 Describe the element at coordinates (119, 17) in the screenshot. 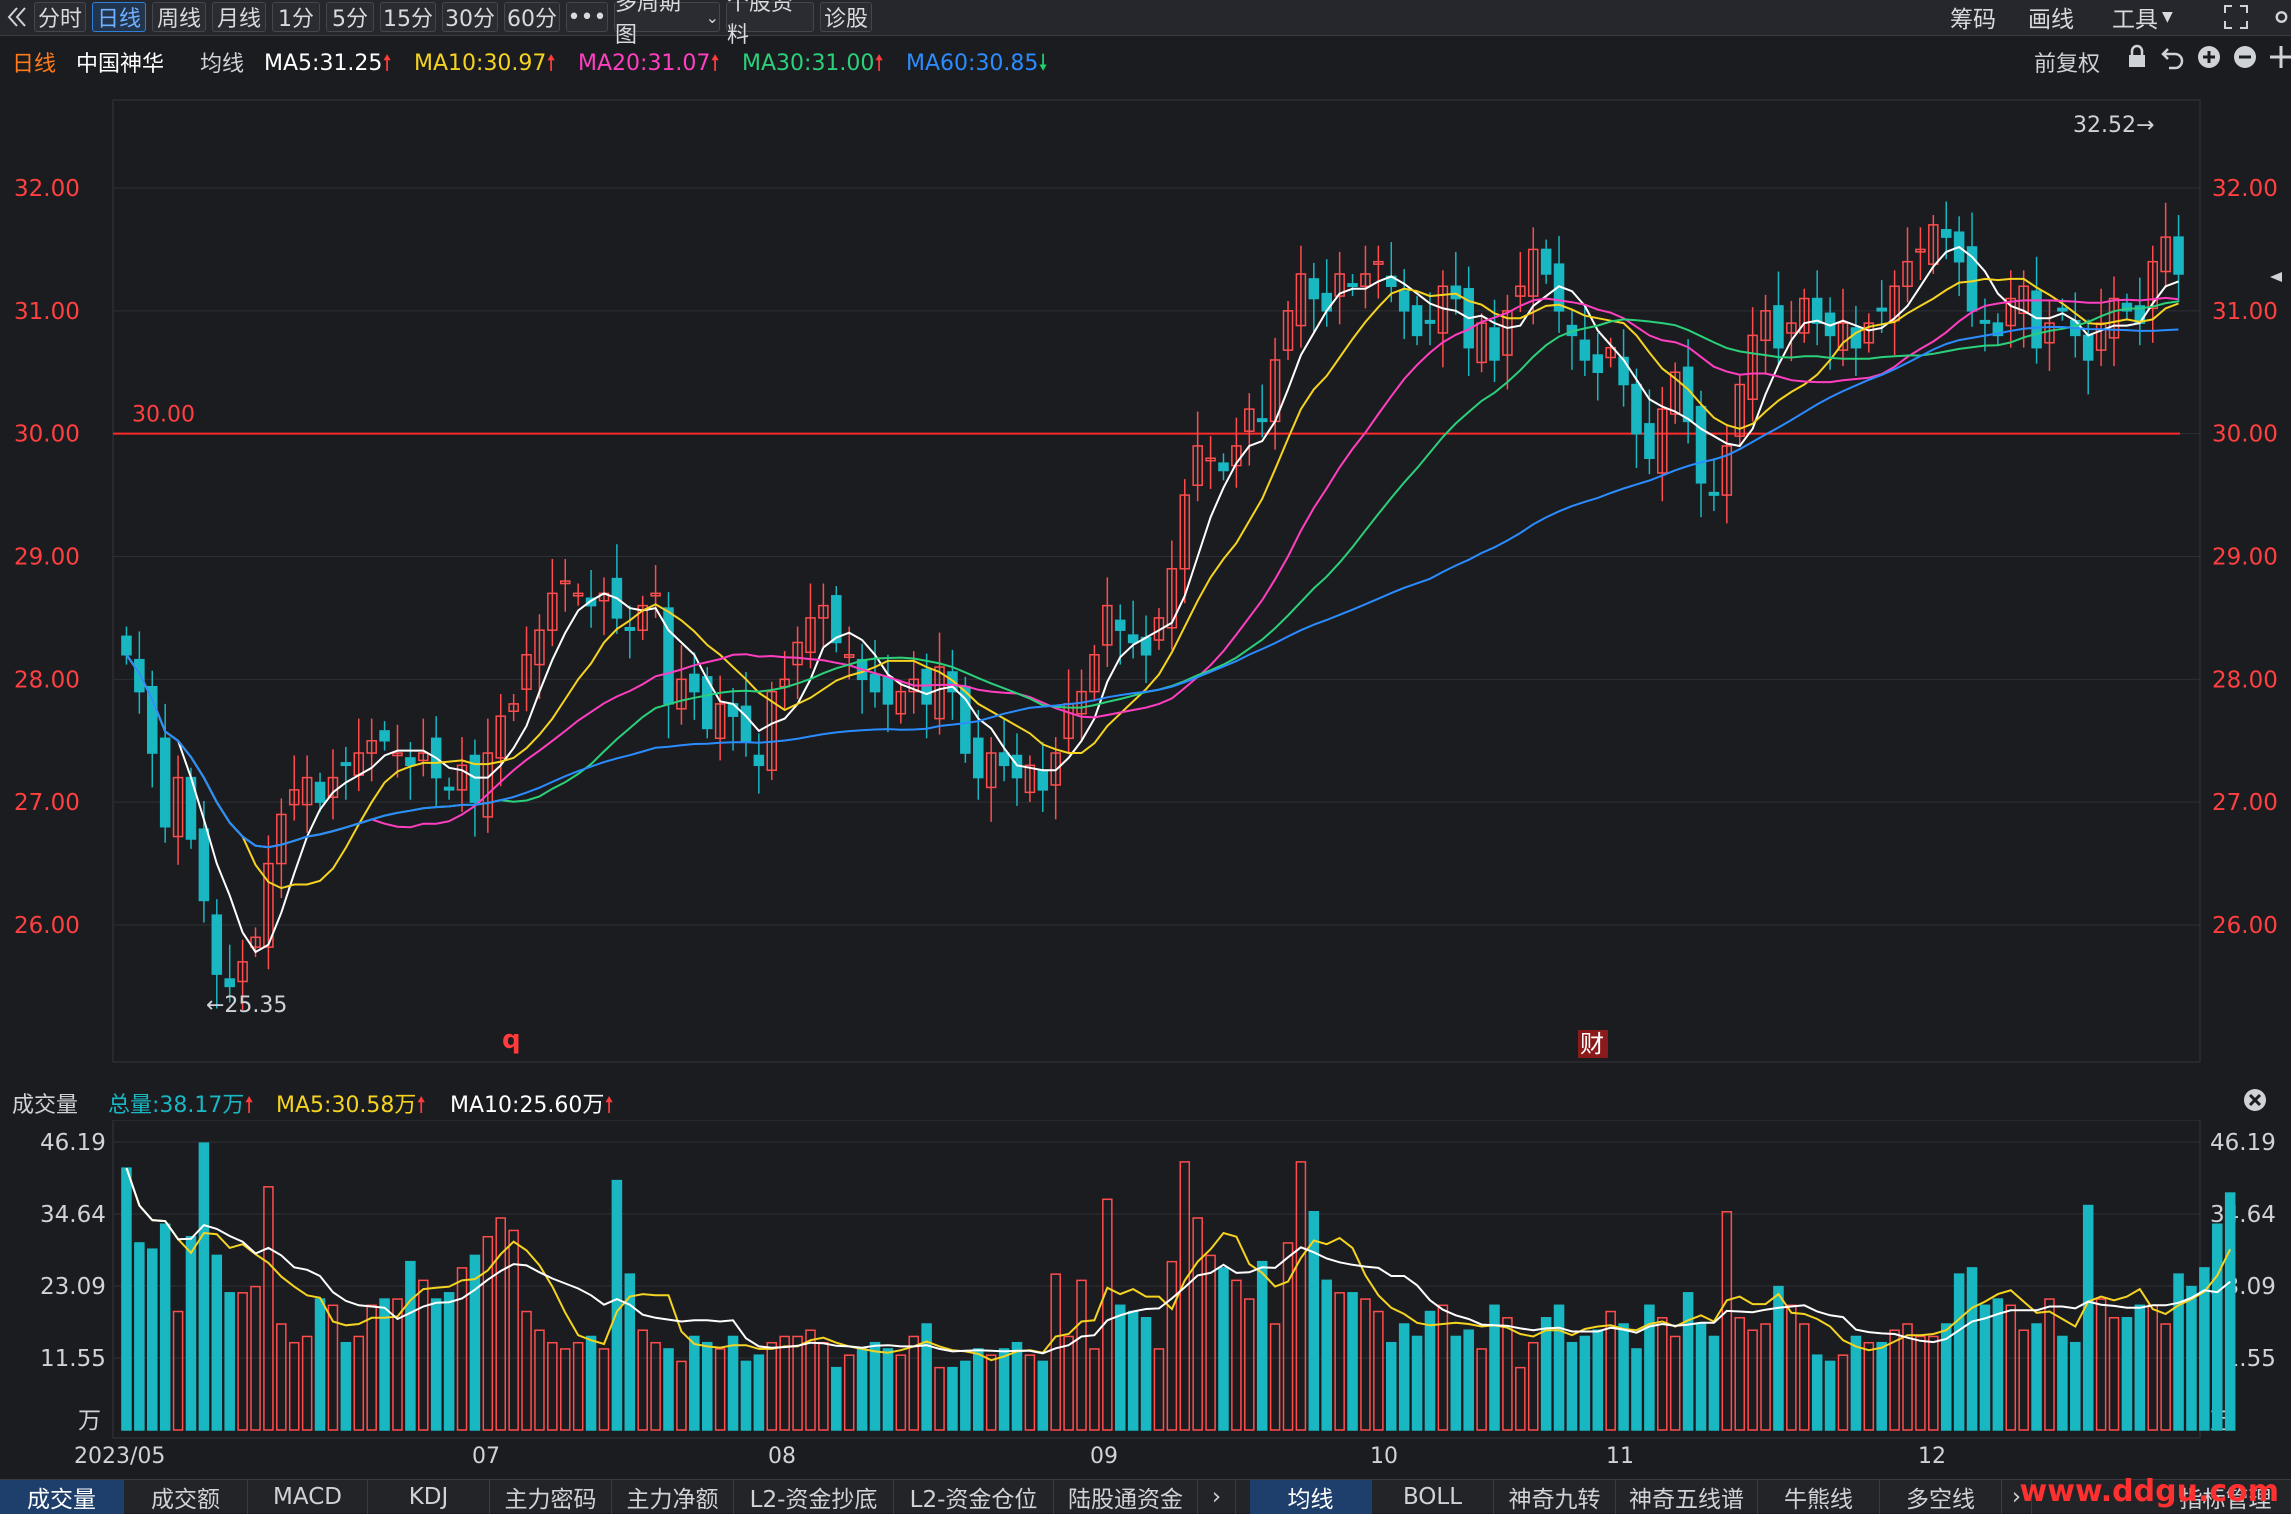

I see `period-tab-daily: 日线` at that location.